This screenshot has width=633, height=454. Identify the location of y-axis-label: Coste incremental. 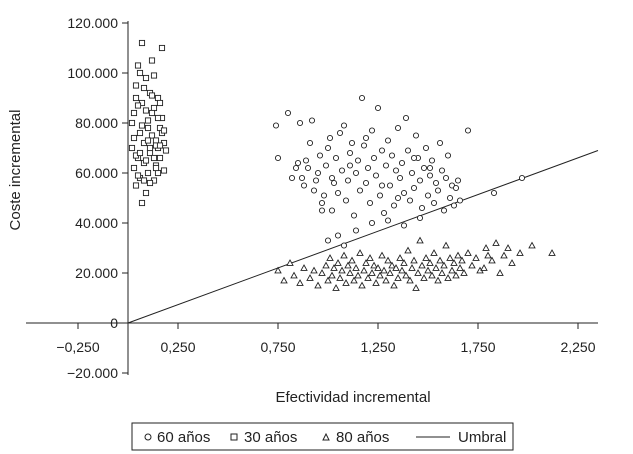
(15, 170).